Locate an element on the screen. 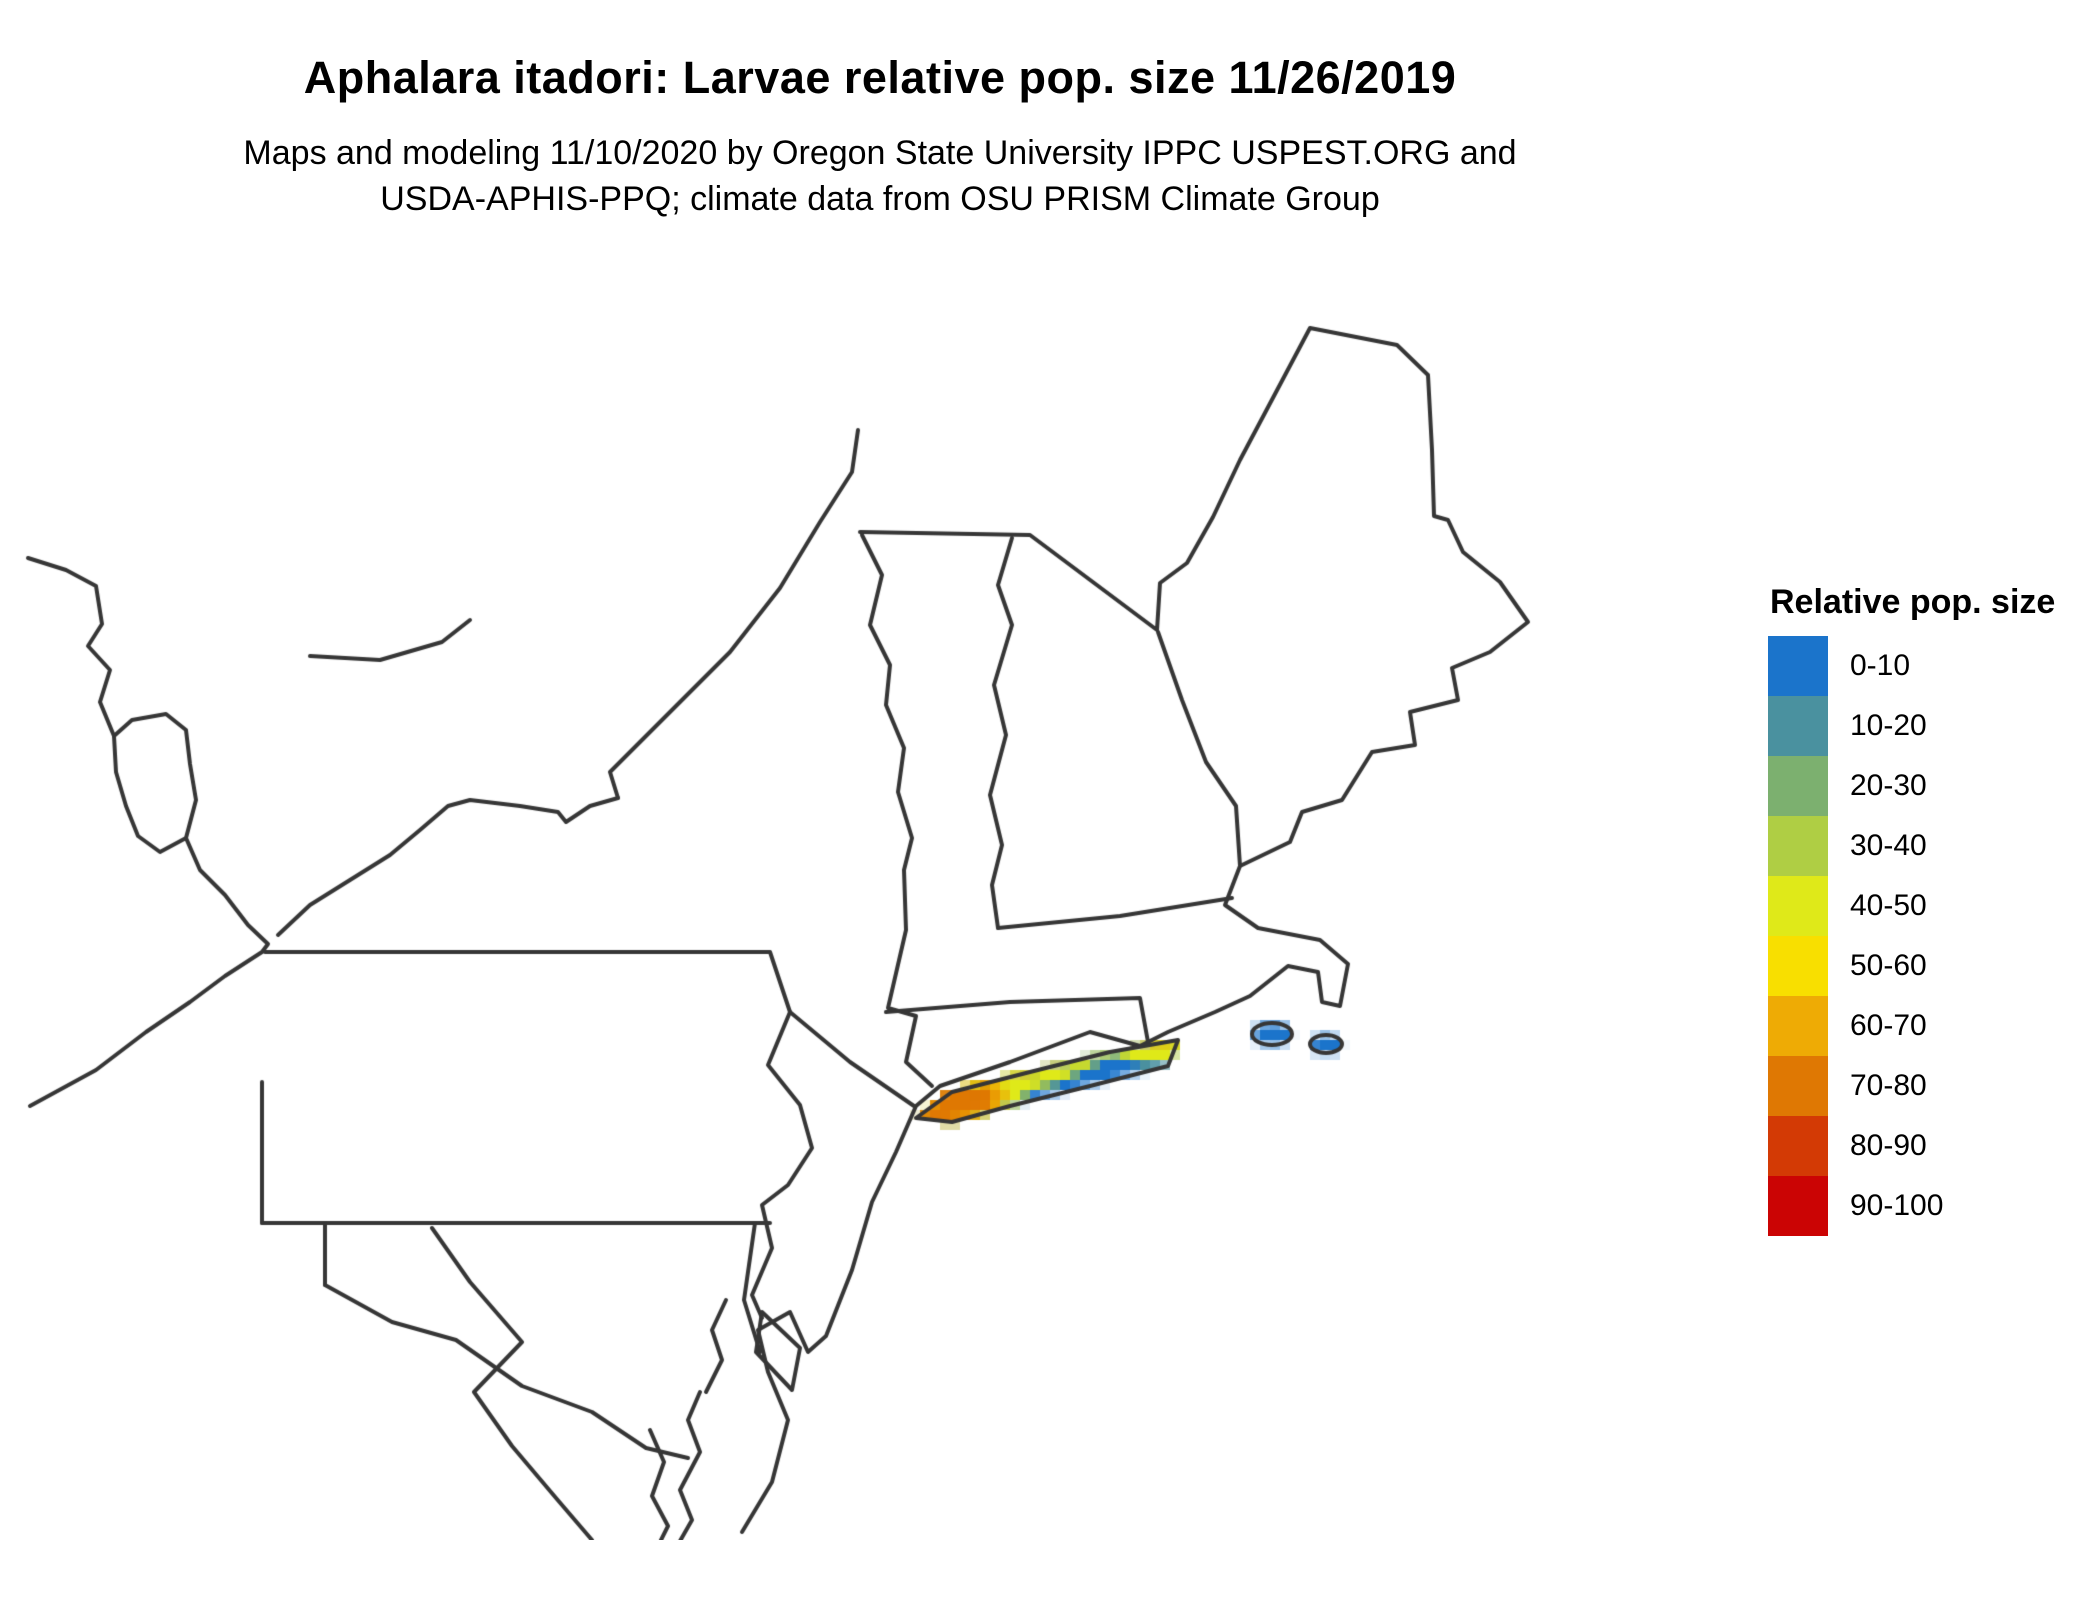  legend-row: 50-60 is located at coordinates (1933, 966).